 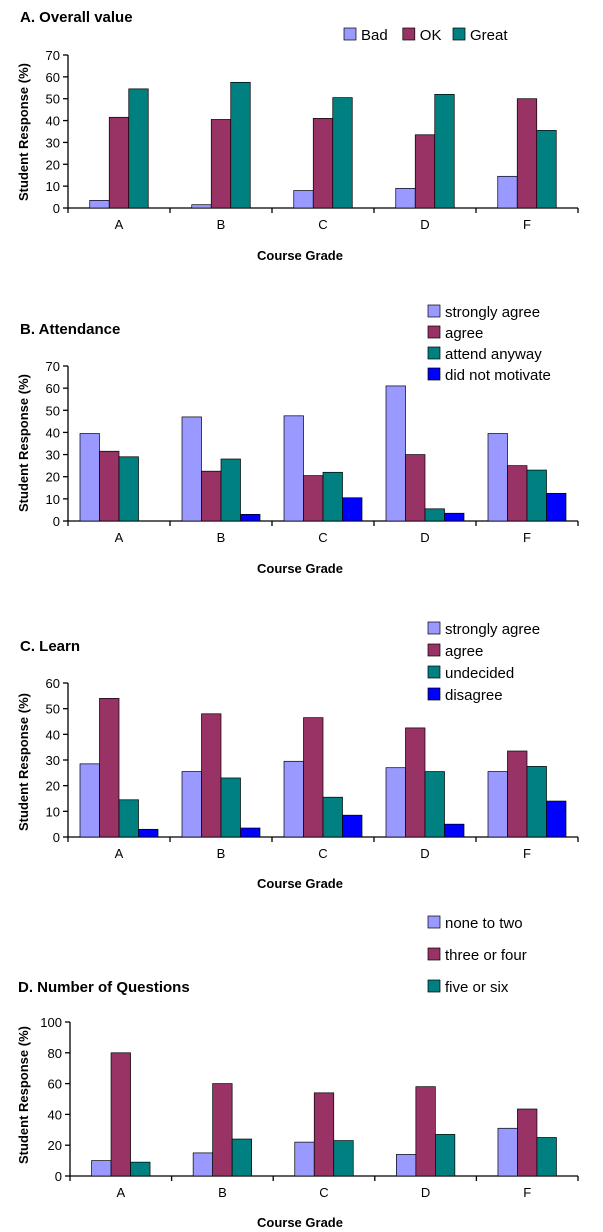 I want to click on chart-c-bar-agree-a, so click(x=109, y=768).